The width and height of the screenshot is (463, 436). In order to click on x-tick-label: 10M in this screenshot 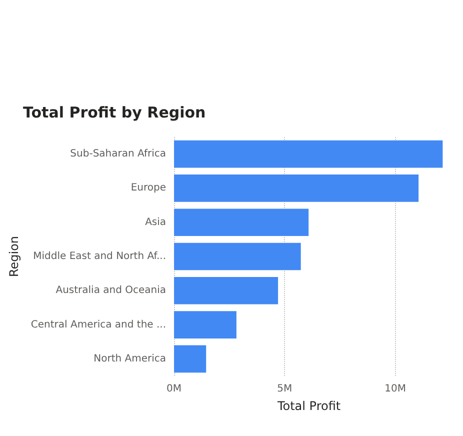, I will do `click(395, 389)`.